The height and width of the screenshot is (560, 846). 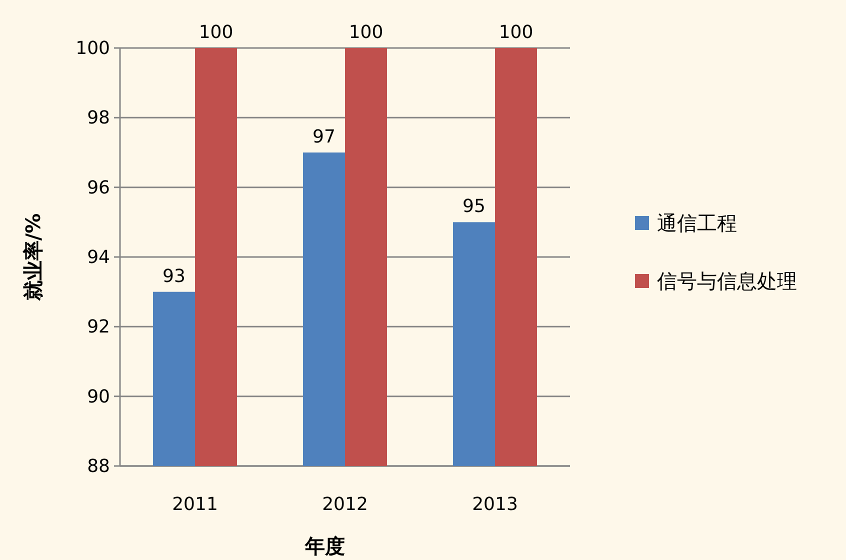 I want to click on y-tick-label: 98, so click(x=98, y=118).